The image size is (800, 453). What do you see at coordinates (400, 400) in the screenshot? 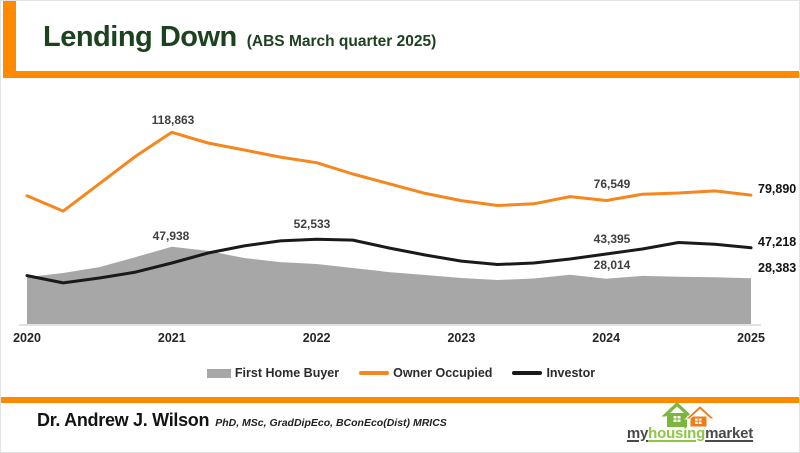
I see `accent-bar-footer` at bounding box center [400, 400].